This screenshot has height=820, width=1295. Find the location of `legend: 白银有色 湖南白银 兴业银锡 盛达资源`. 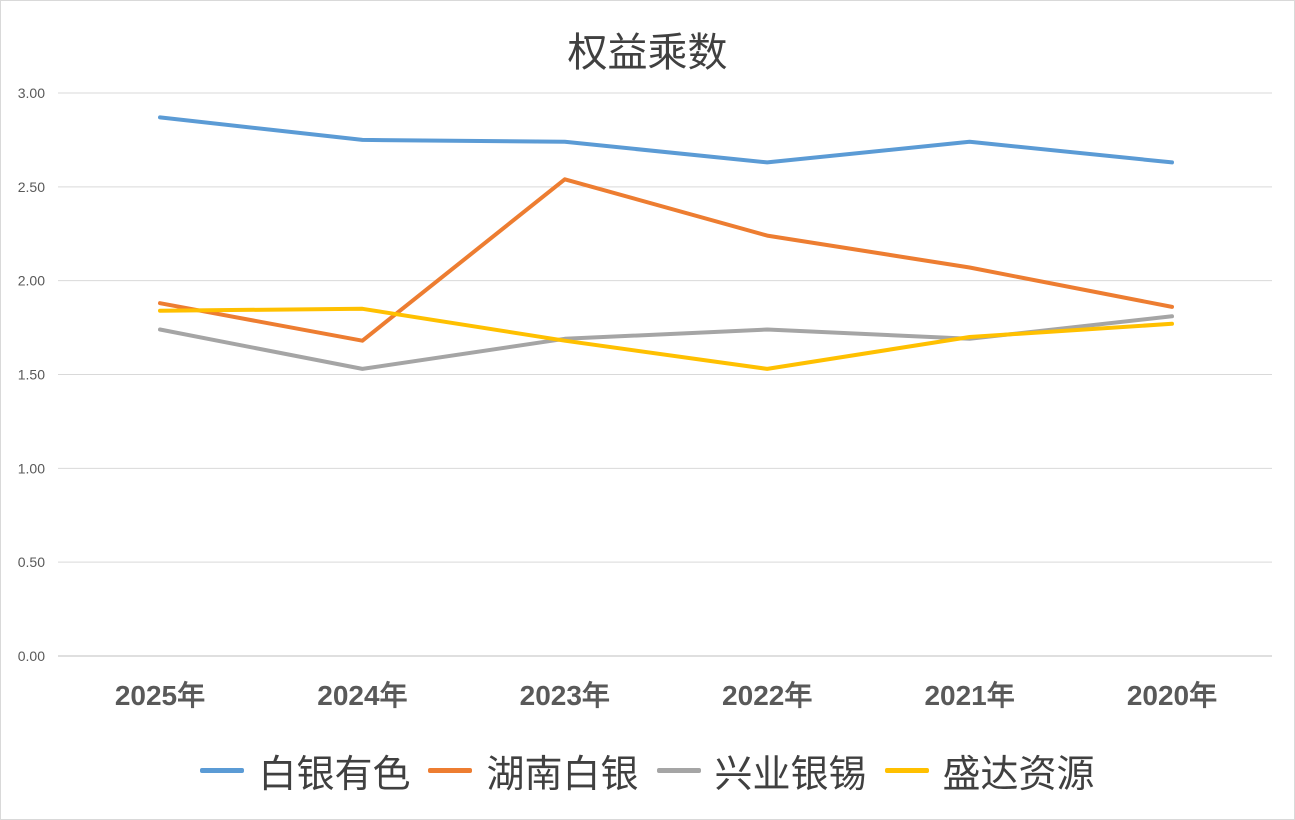

legend: 白银有色 湖南白银 兴业银锡 盛达资源 is located at coordinates (647, 770).